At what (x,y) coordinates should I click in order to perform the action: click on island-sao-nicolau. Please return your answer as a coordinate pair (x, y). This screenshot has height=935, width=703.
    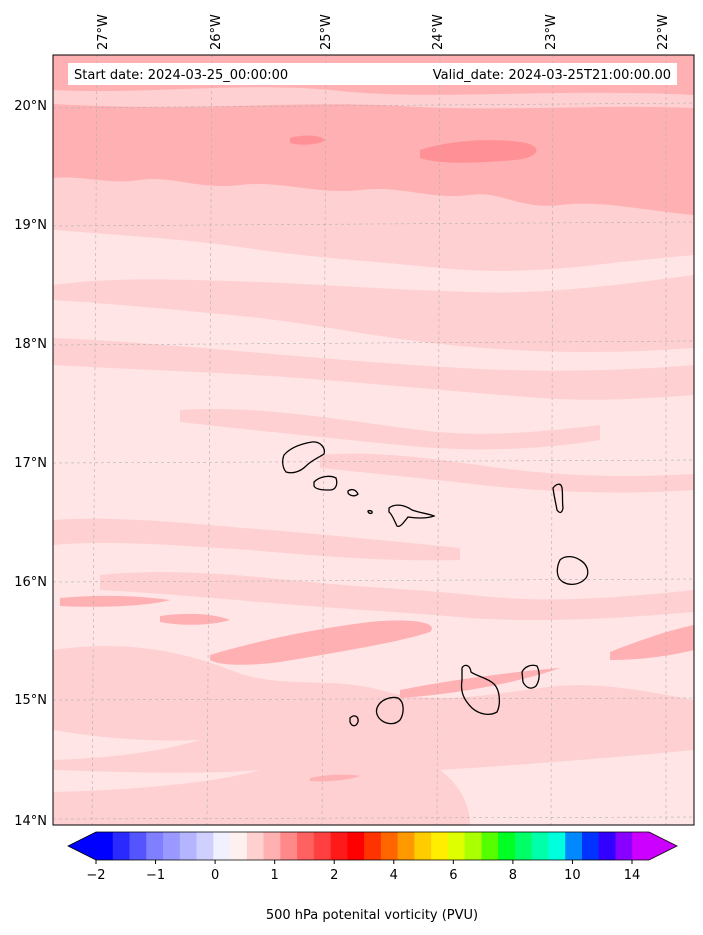
    Looking at the image, I should click on (412, 516).